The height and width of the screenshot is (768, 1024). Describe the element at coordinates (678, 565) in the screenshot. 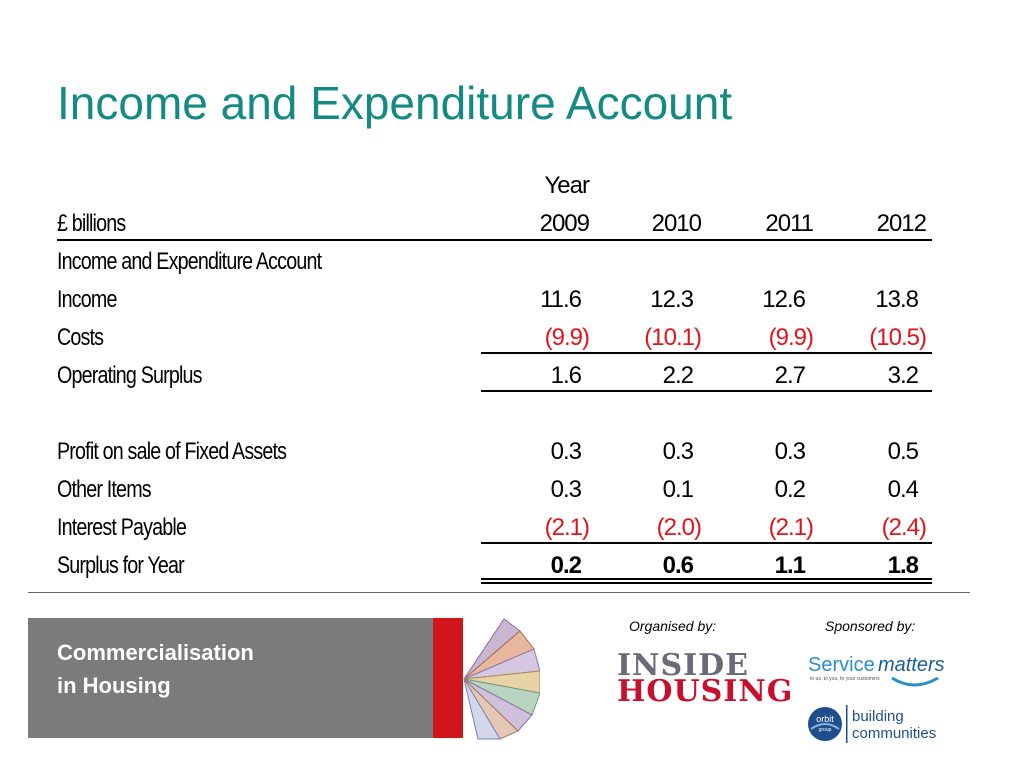

I see `cell-value: 0.6` at that location.